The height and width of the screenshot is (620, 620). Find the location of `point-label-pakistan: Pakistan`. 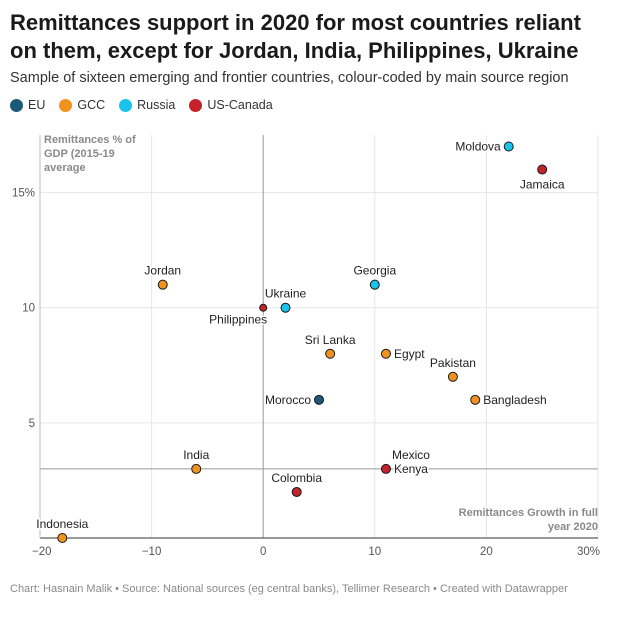

point-label-pakistan: Pakistan is located at coordinates (453, 363).